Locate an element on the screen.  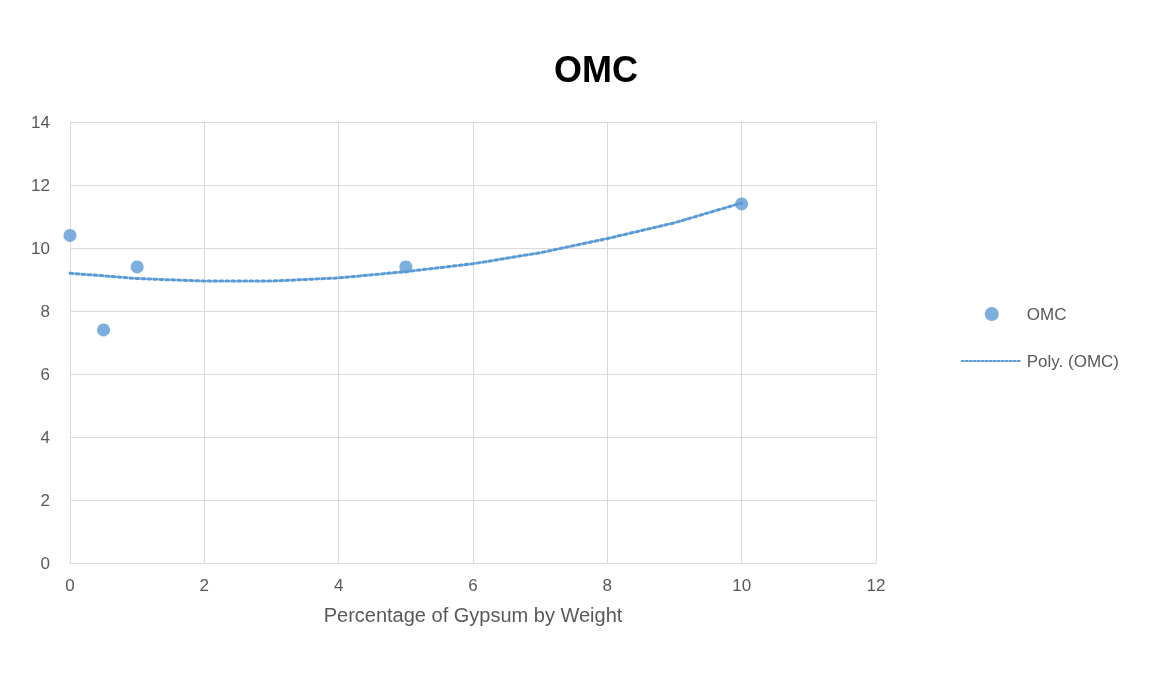
x-tick-label: 4 is located at coordinates (338, 585).